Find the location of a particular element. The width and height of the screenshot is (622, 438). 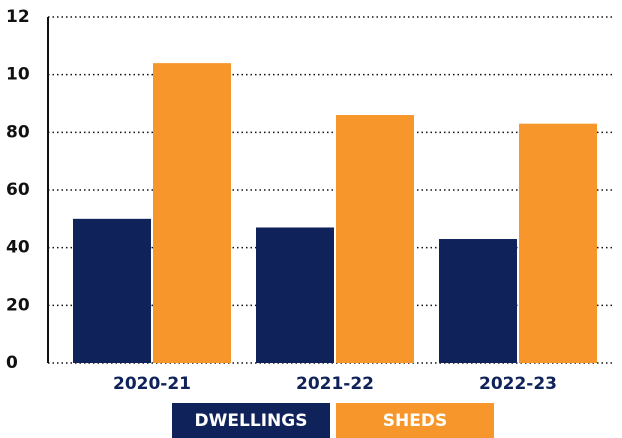

y-tick-label: 40 is located at coordinates (18, 248).